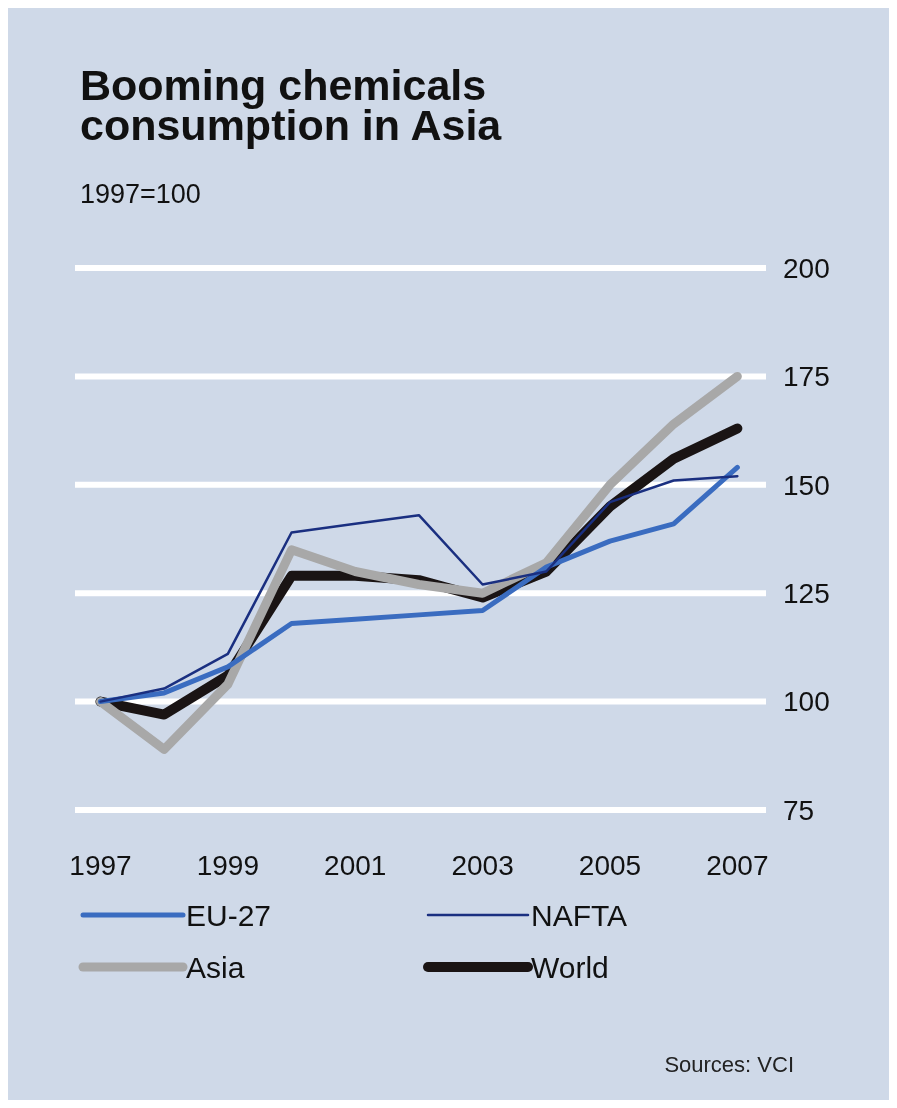 The width and height of the screenshot is (897, 1108). Describe the element at coordinates (355, 865) in the screenshot. I see `x-tick-label: 2001` at that location.